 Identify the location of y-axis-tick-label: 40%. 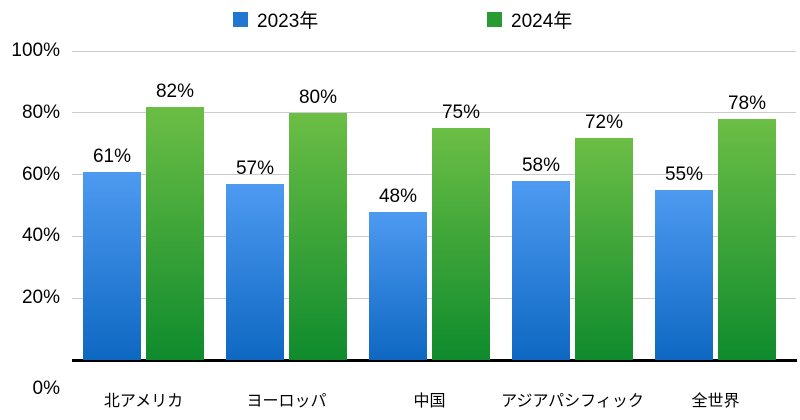
(40, 236).